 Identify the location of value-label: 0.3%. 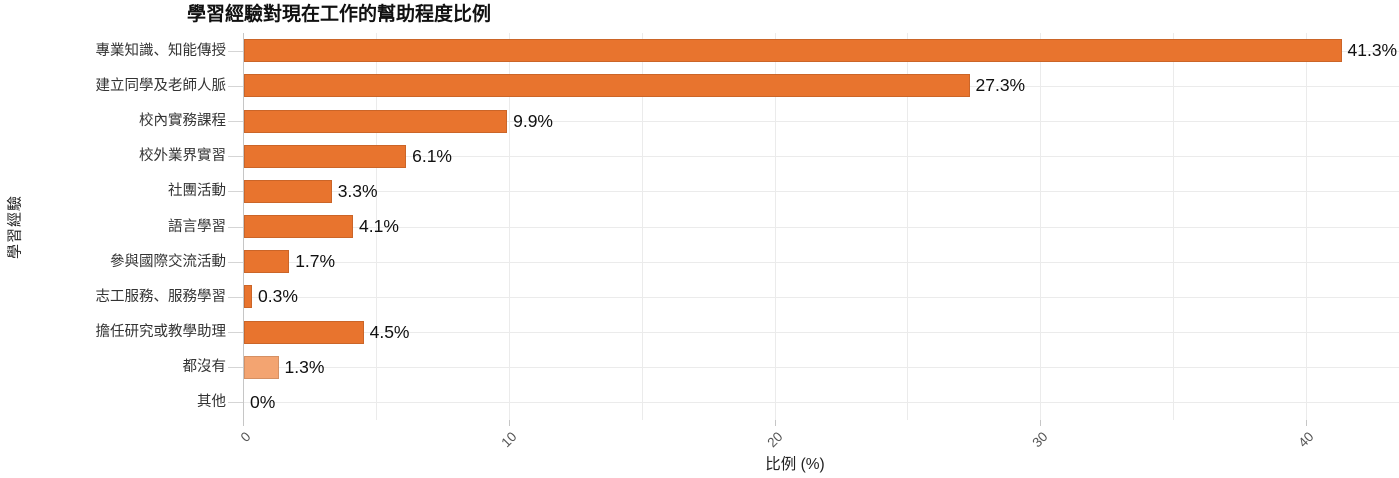
(278, 296).